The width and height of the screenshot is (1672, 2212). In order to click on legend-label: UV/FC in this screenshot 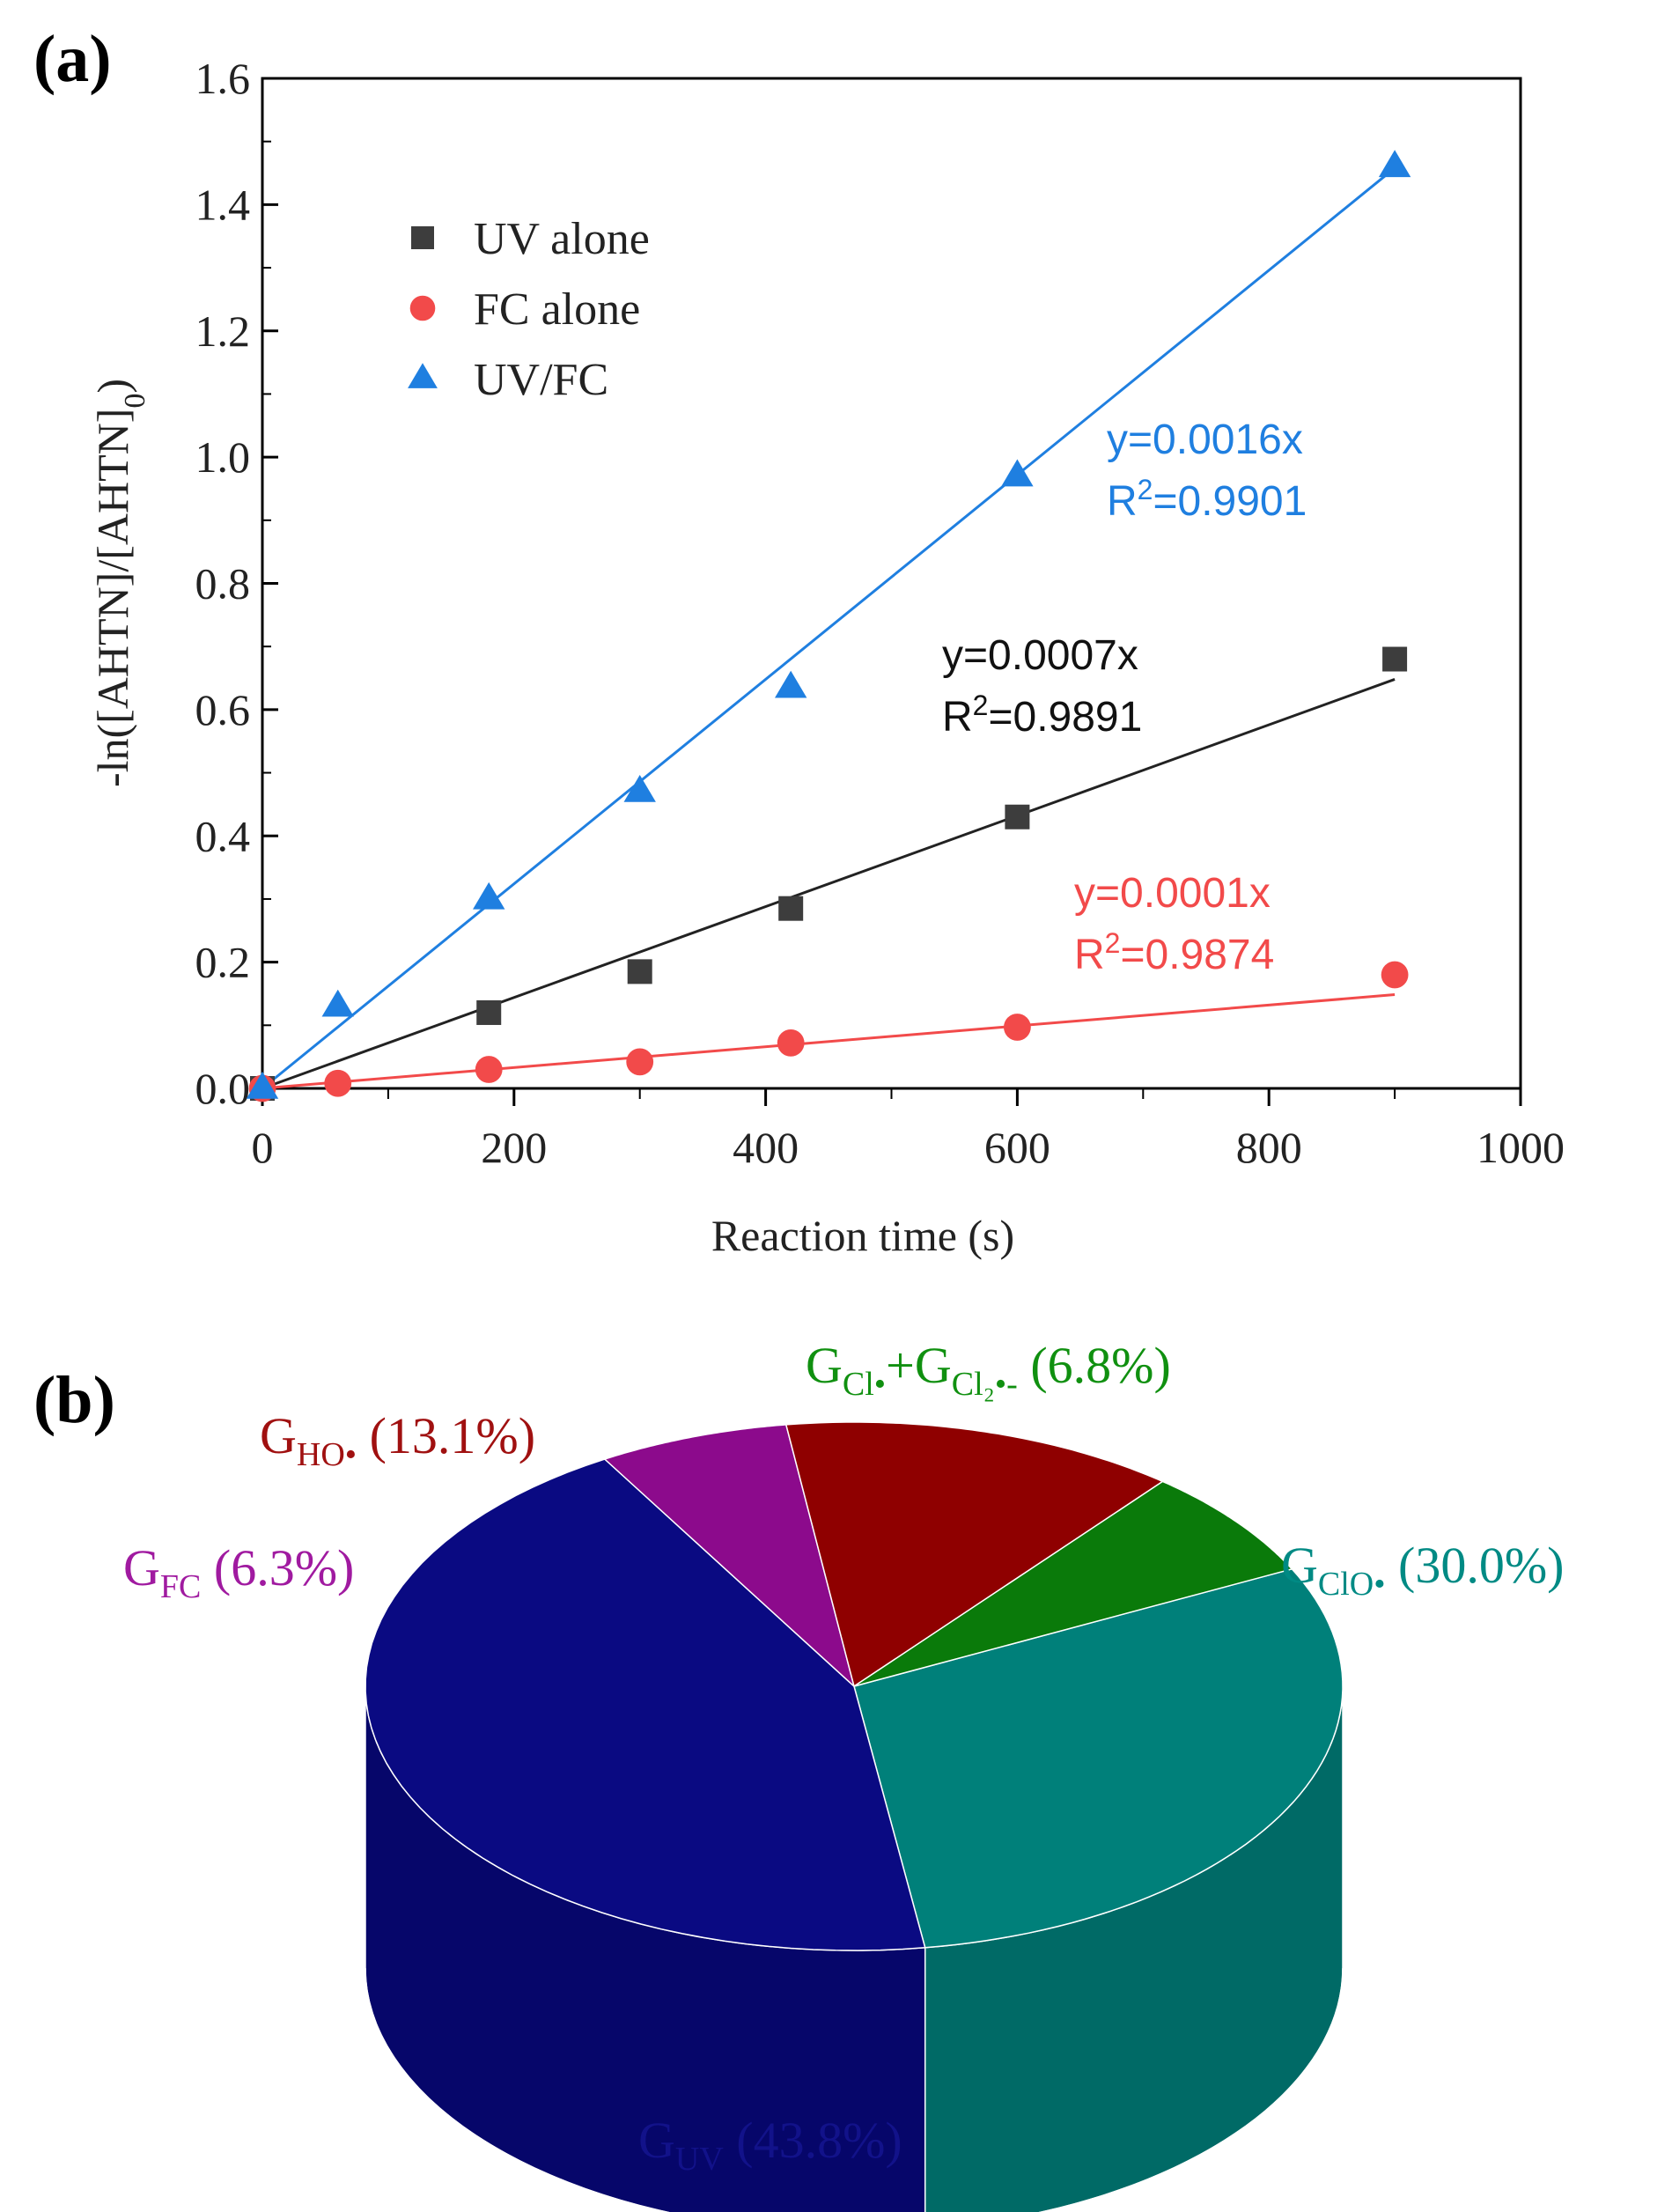, I will do `click(541, 380)`.